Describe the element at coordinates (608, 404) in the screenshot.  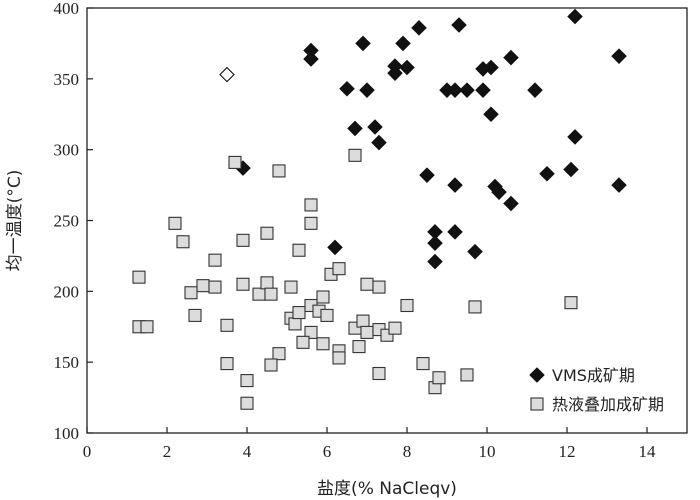
I see `legend-label: 热液叠加成矿期` at that location.